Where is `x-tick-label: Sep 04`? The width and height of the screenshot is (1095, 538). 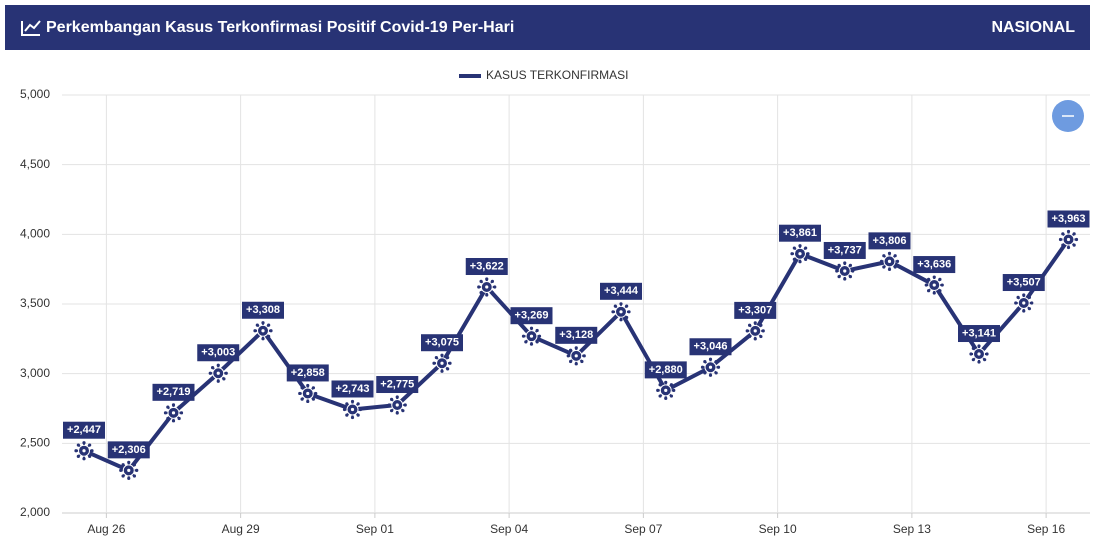 x-tick-label: Sep 04 is located at coordinates (509, 529).